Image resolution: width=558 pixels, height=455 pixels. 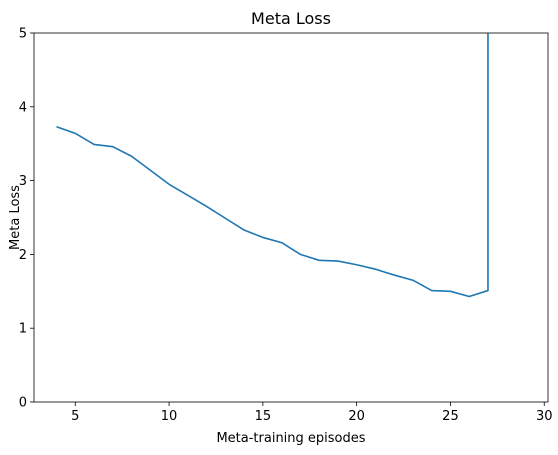 What do you see at coordinates (15, 217) in the screenshot?
I see `y-axis-title: Meta Loss` at bounding box center [15, 217].